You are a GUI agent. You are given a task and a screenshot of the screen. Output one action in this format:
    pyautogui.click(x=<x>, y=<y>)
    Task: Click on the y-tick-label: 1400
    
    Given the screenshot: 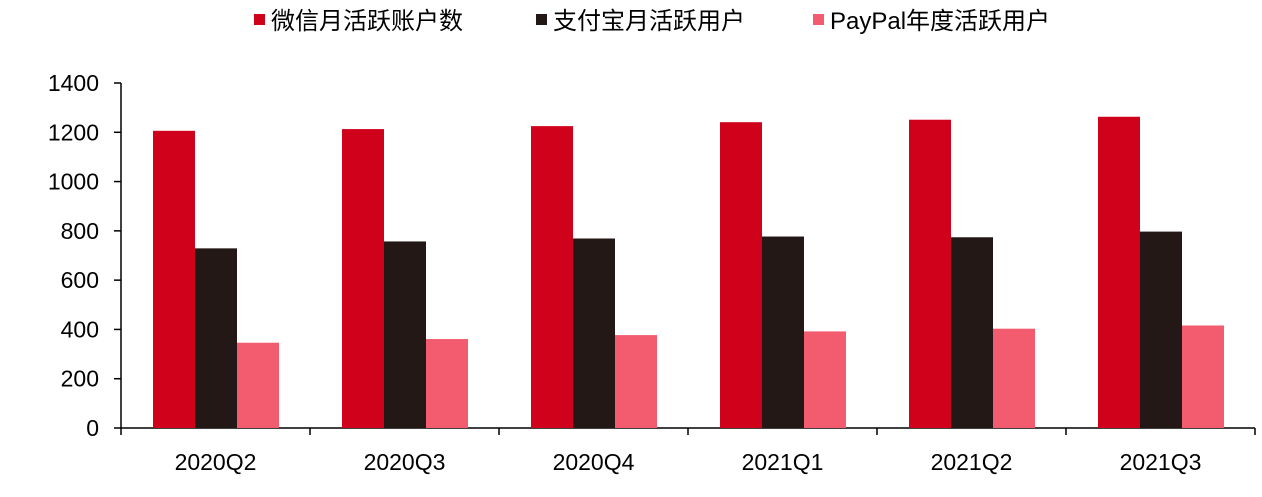 What is the action you would take?
    pyautogui.click(x=73, y=83)
    